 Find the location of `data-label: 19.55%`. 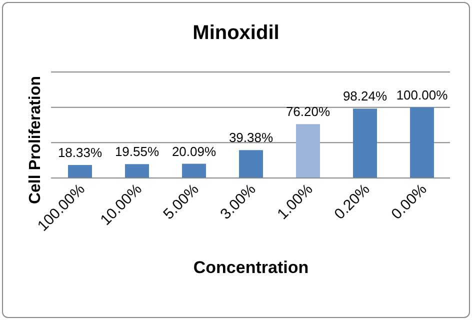

data-label: 19.55% is located at coordinates (137, 152).